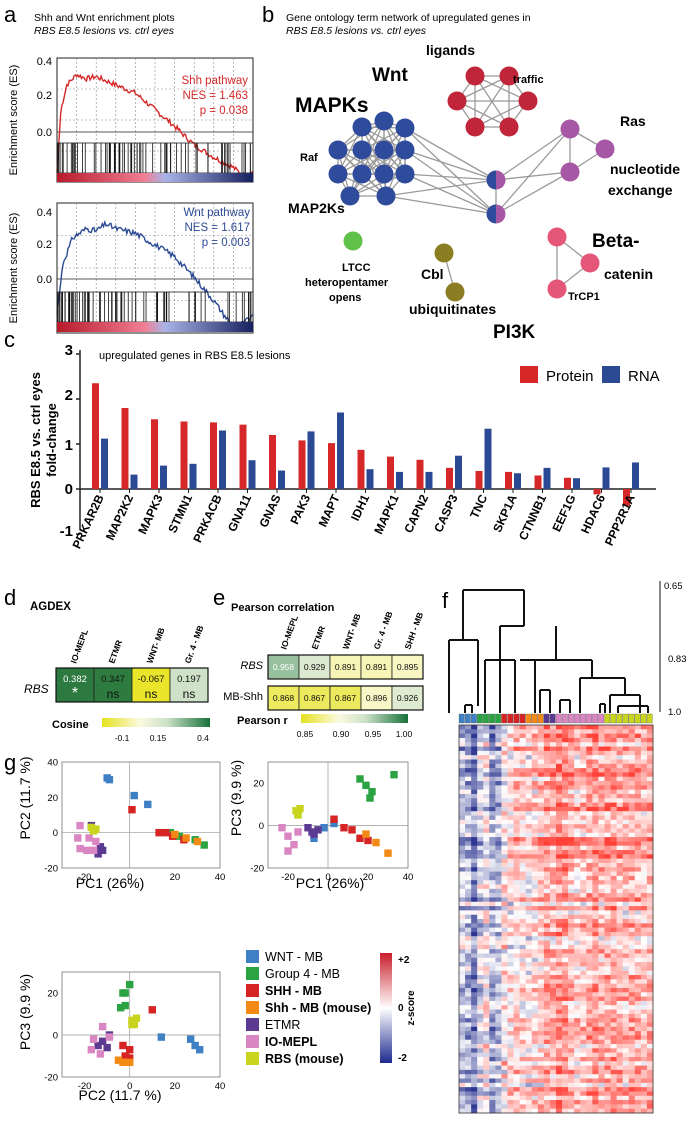  Describe the element at coordinates (345, 298) in the screenshot. I see `go-label-opens: opens` at that location.